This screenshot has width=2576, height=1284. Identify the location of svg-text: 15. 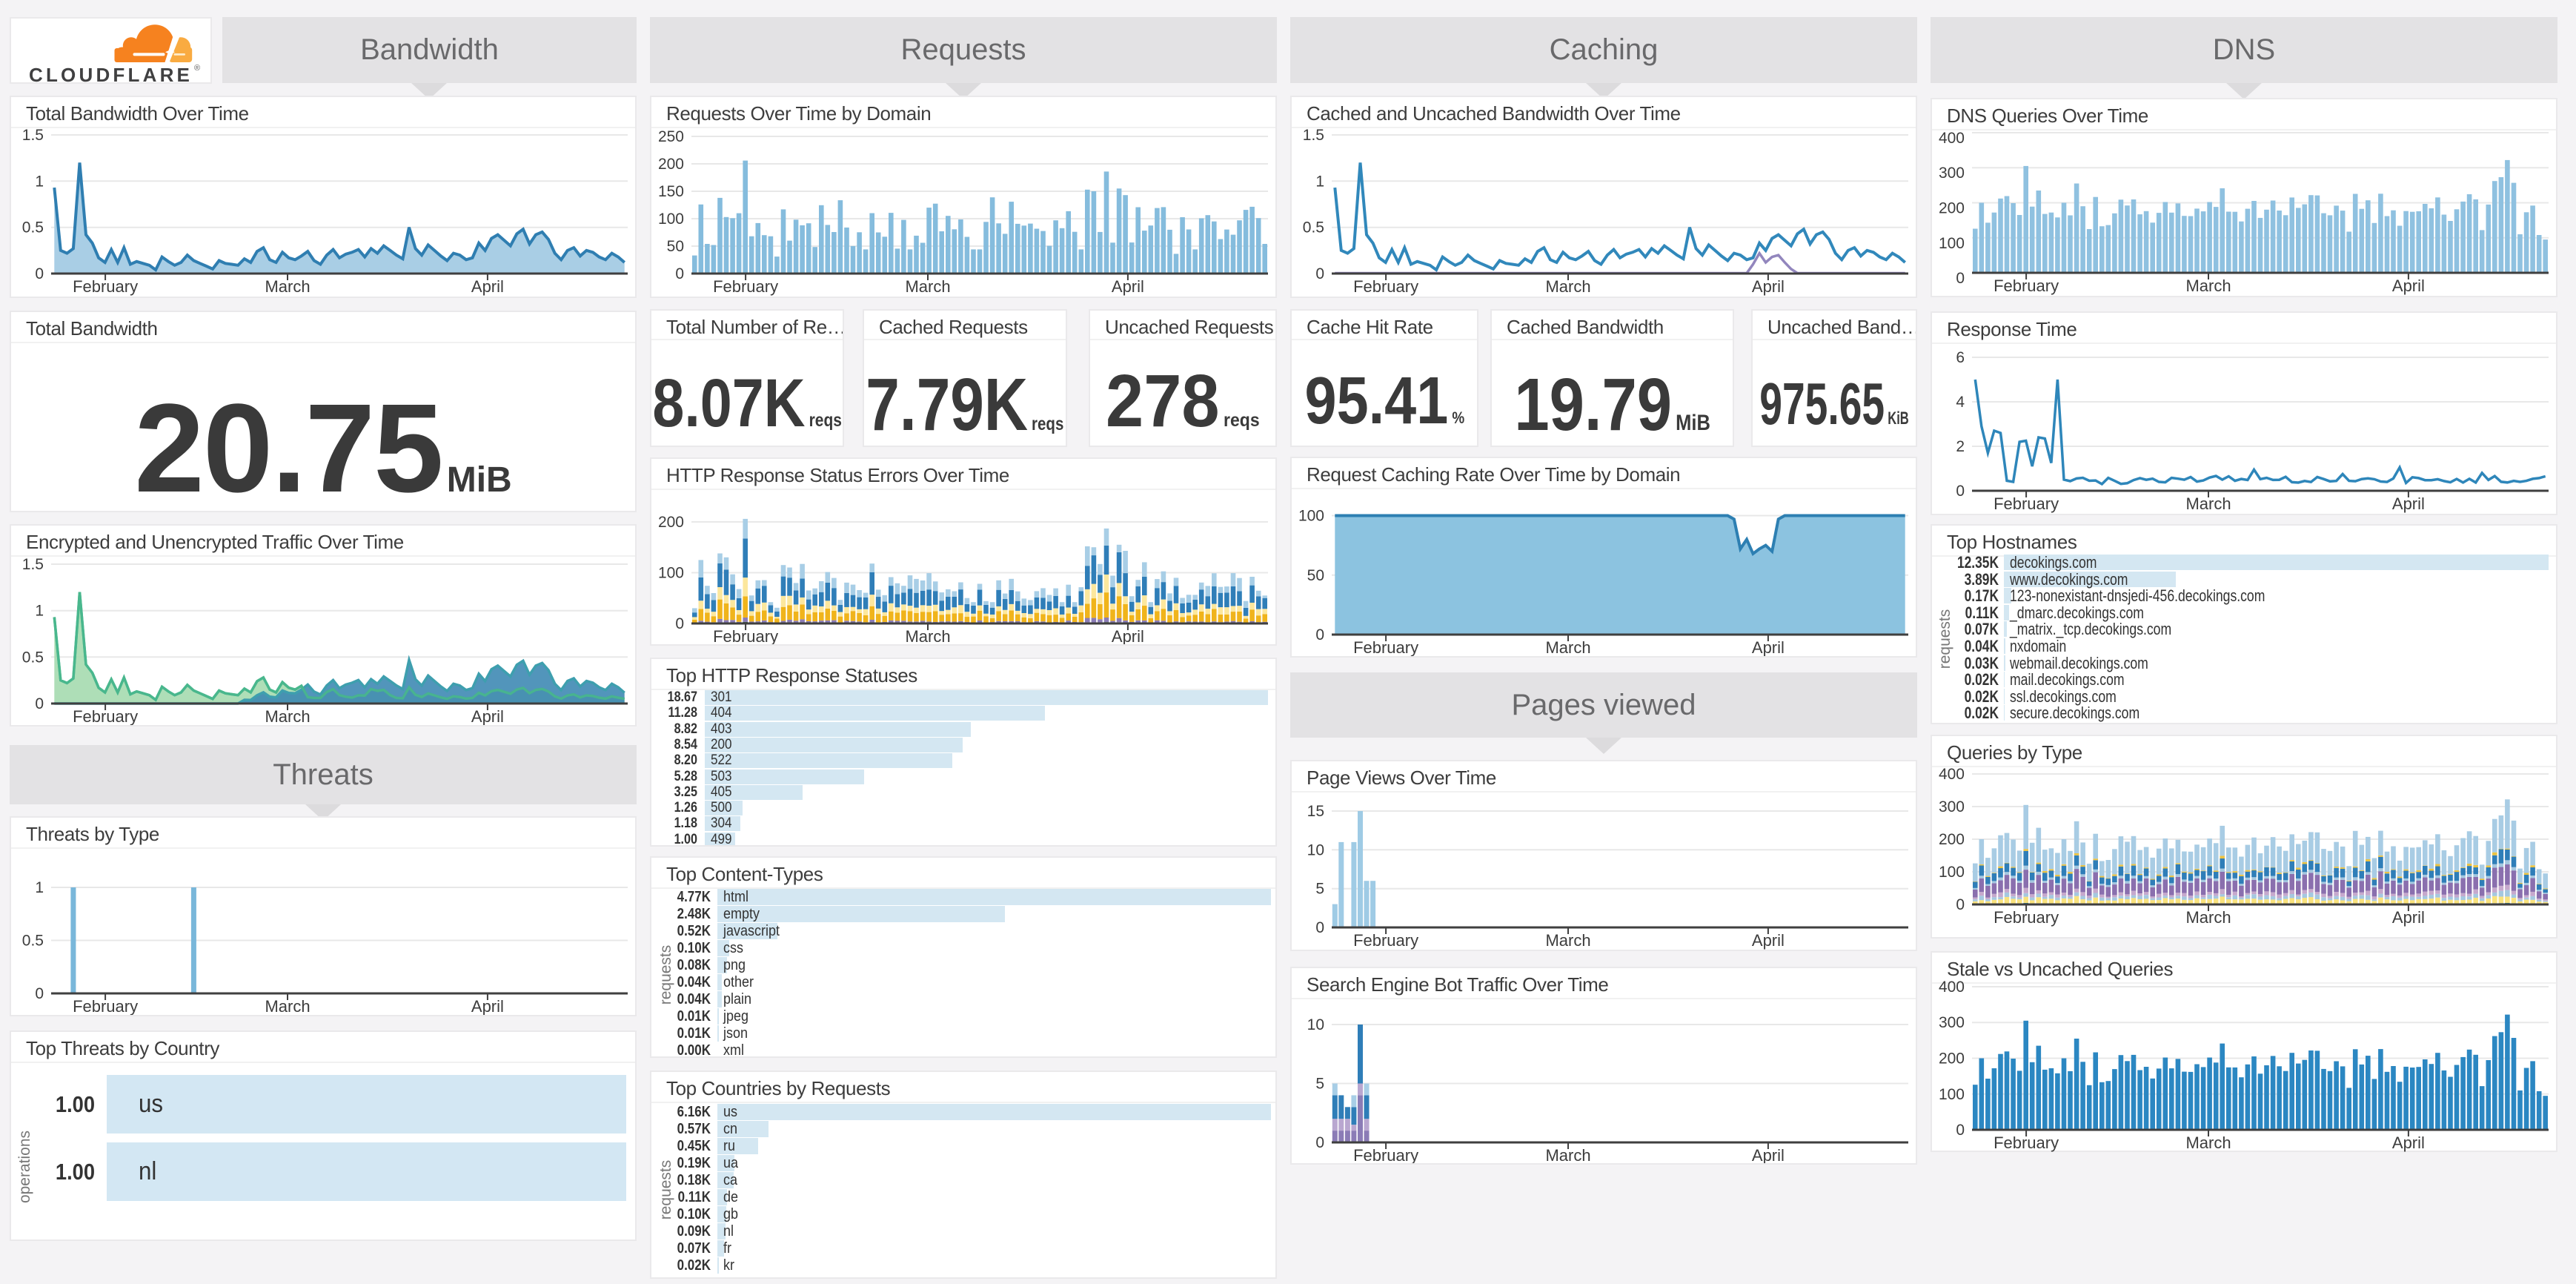
(1315, 811).